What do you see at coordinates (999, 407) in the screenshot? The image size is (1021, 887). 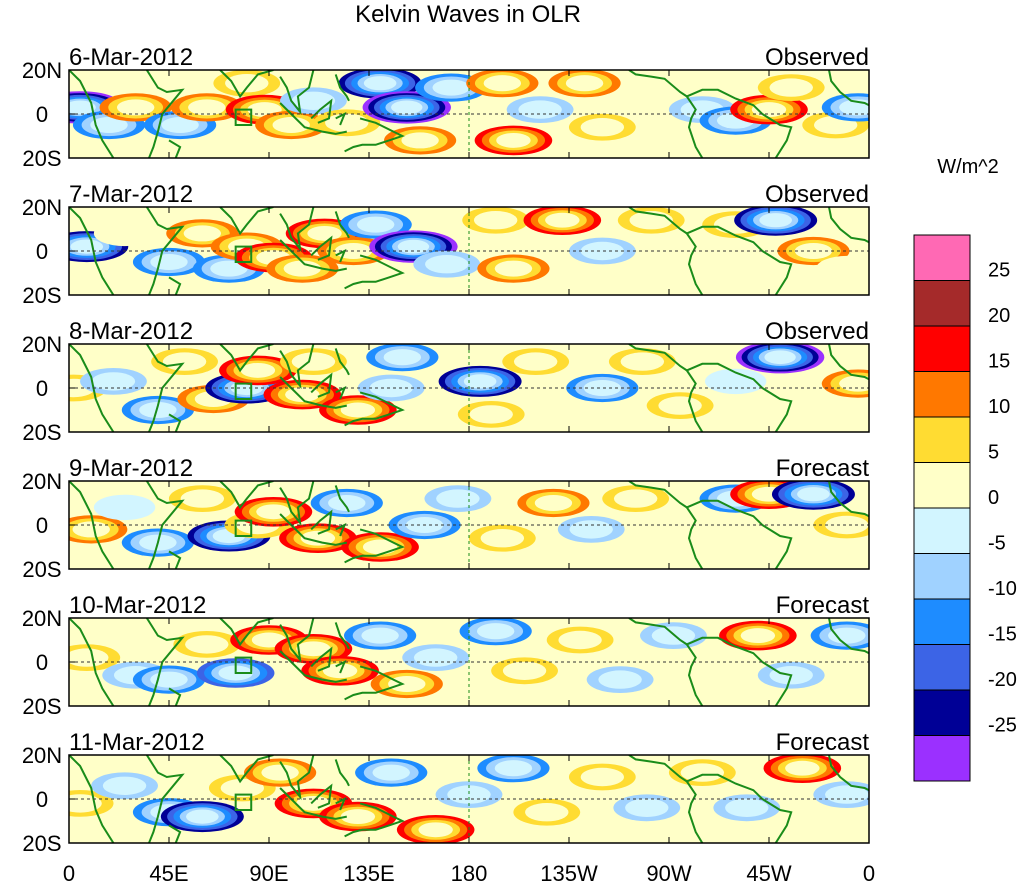 I see `colorbar-label: 10` at bounding box center [999, 407].